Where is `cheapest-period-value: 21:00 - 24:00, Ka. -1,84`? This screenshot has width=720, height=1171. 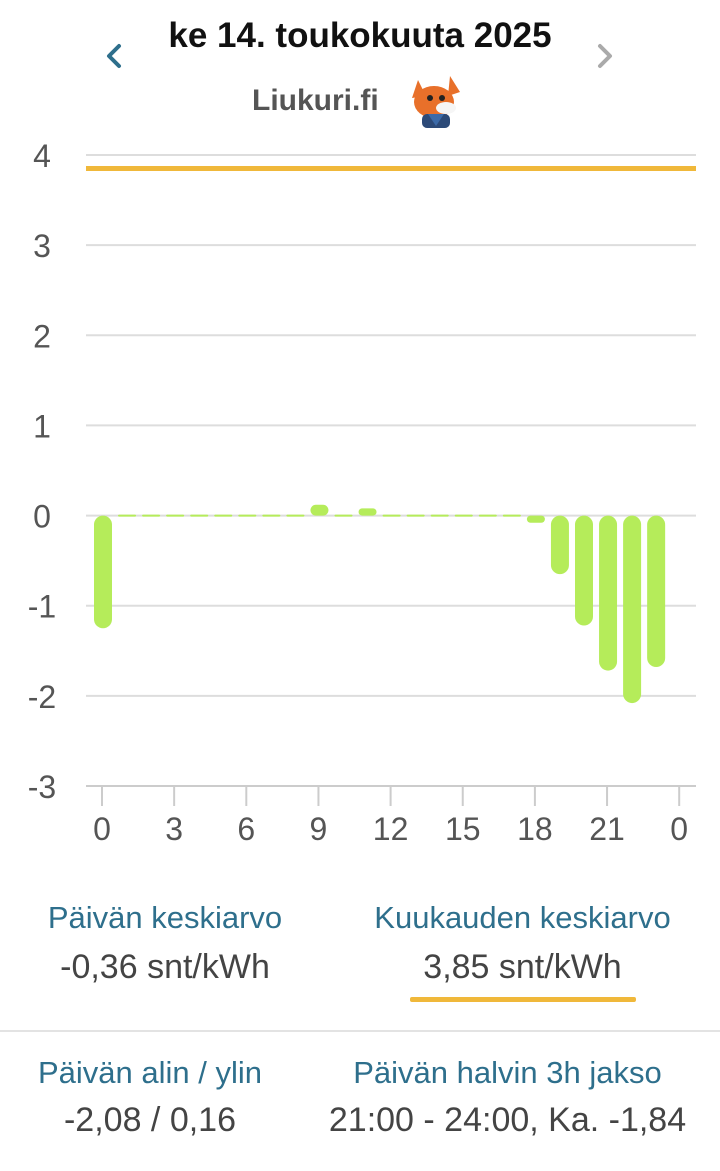 cheapest-period-value: 21:00 - 24:00, Ka. -1,84 is located at coordinates (507, 1120).